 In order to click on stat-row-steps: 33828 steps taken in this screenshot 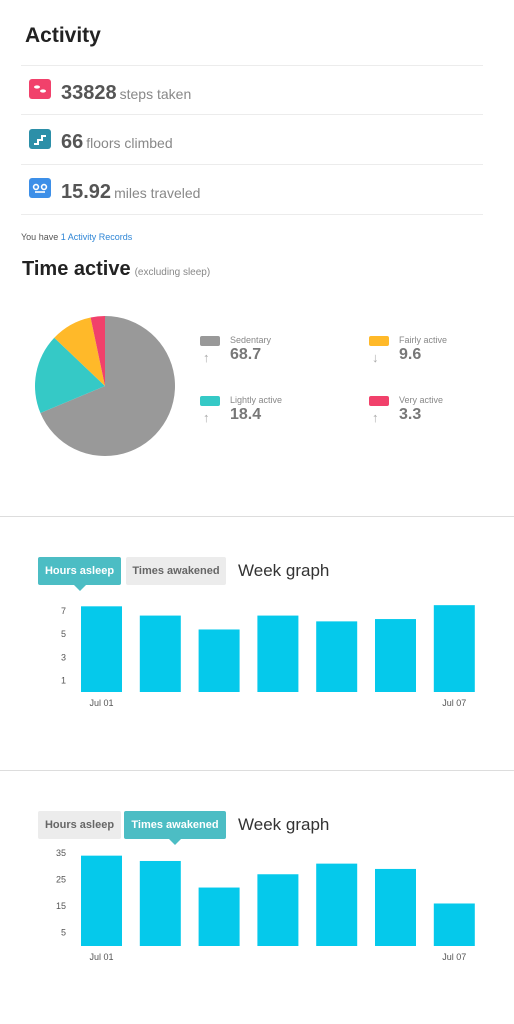, I will do `click(252, 90)`.